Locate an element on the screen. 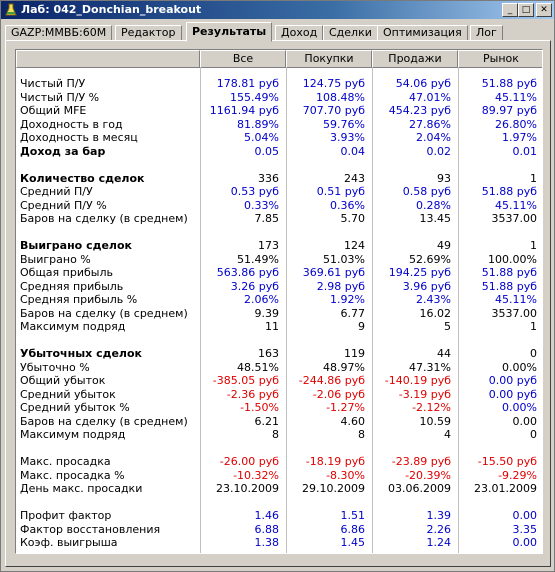 The image size is (555, 572). cell-value: 1.24 is located at coordinates (439, 542).